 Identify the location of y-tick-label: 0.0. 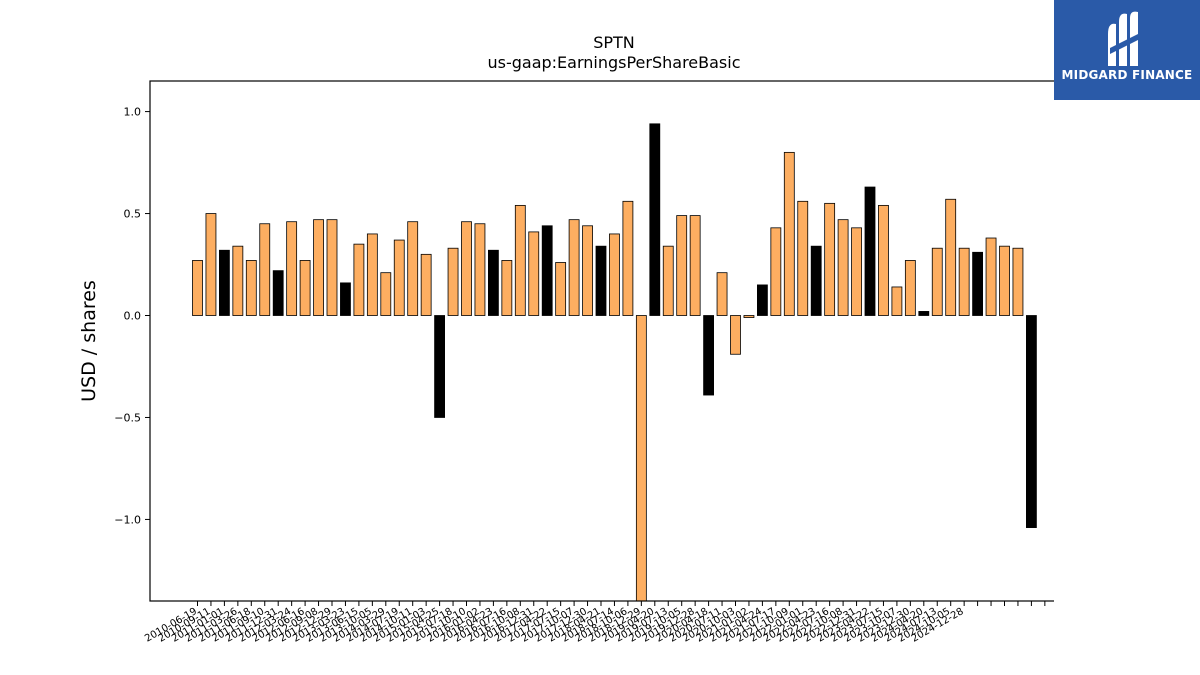
(133, 316).